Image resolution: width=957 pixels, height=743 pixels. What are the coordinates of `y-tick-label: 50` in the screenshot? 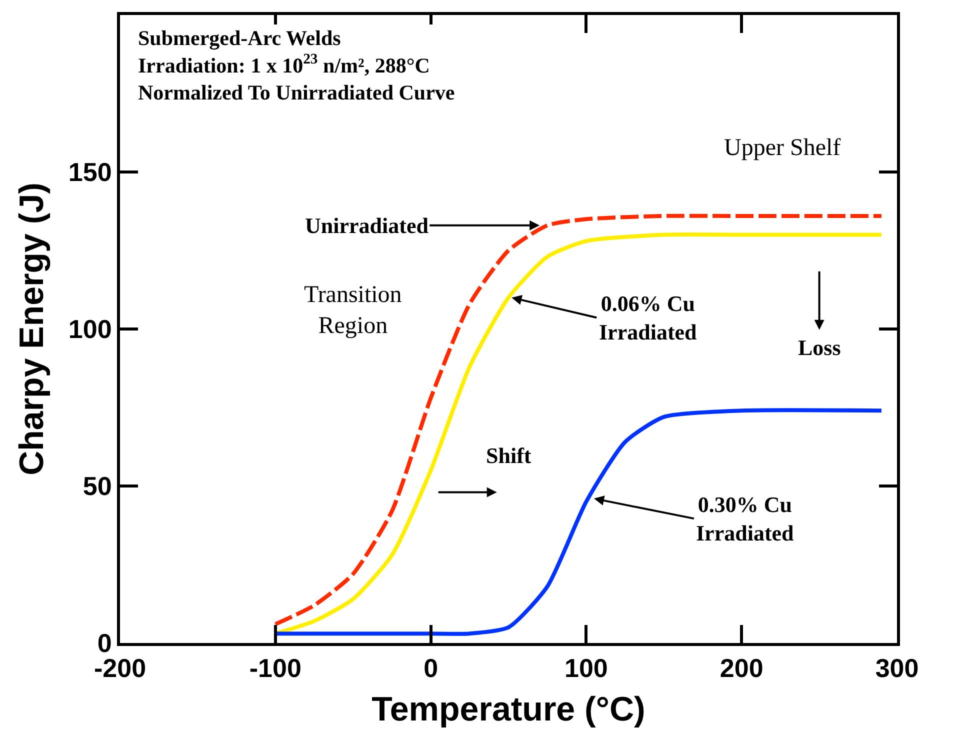 It's located at (97, 486).